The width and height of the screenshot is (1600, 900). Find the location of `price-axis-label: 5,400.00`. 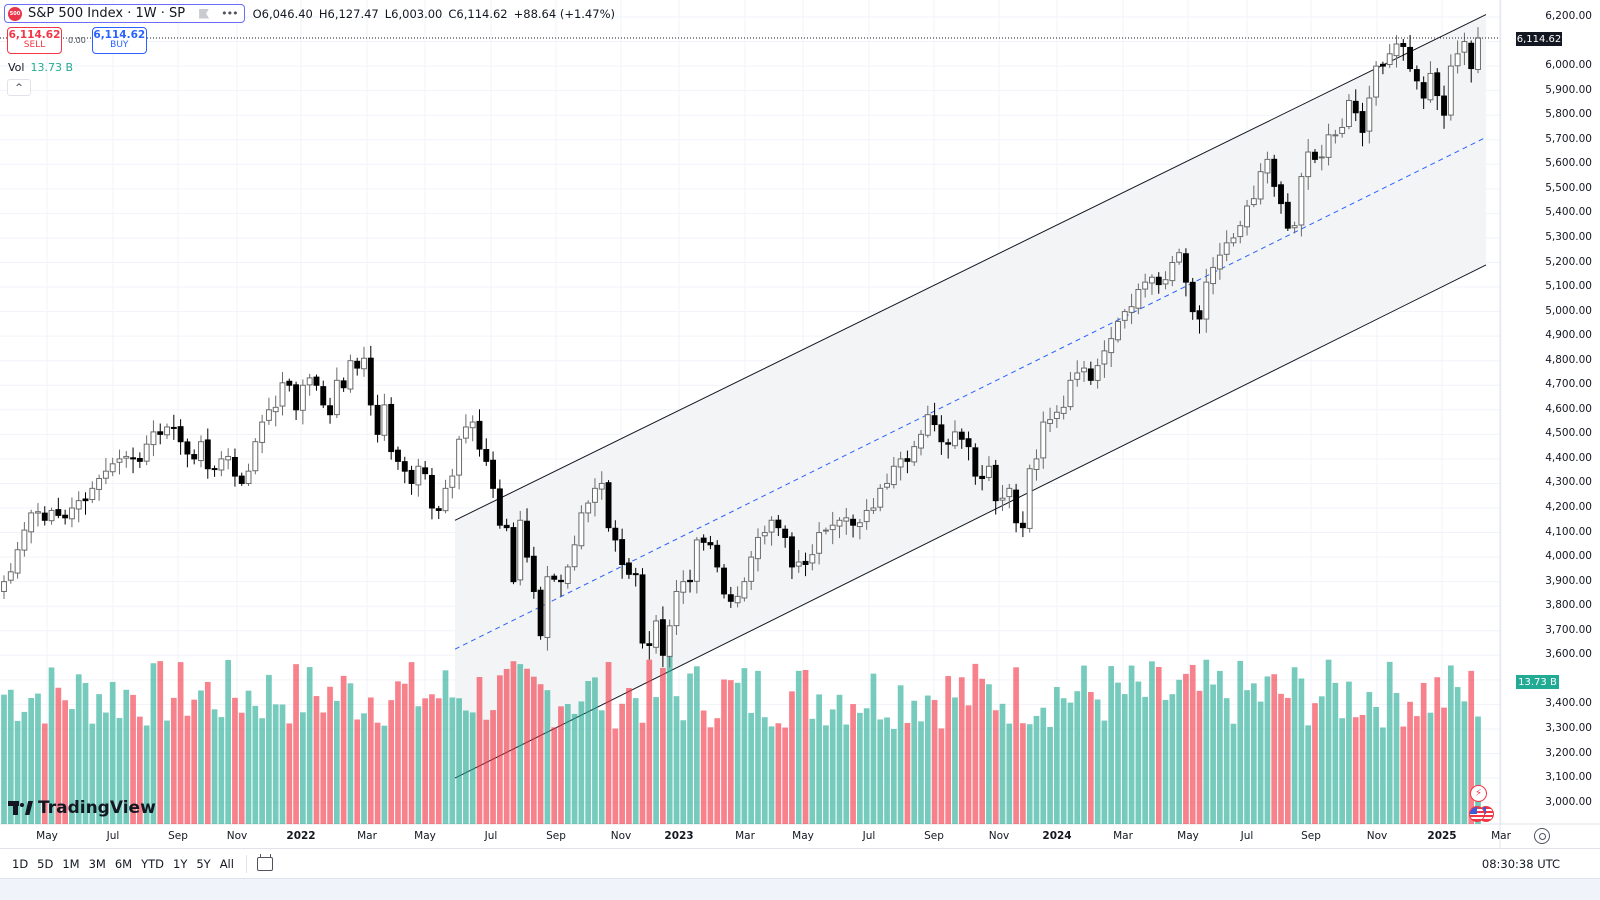

price-axis-label: 5,400.00 is located at coordinates (1568, 212).